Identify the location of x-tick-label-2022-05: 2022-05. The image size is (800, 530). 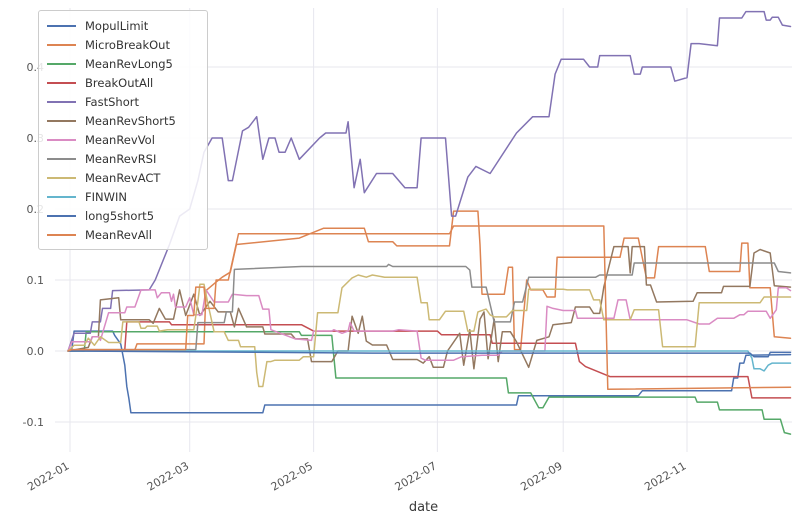
(292, 476).